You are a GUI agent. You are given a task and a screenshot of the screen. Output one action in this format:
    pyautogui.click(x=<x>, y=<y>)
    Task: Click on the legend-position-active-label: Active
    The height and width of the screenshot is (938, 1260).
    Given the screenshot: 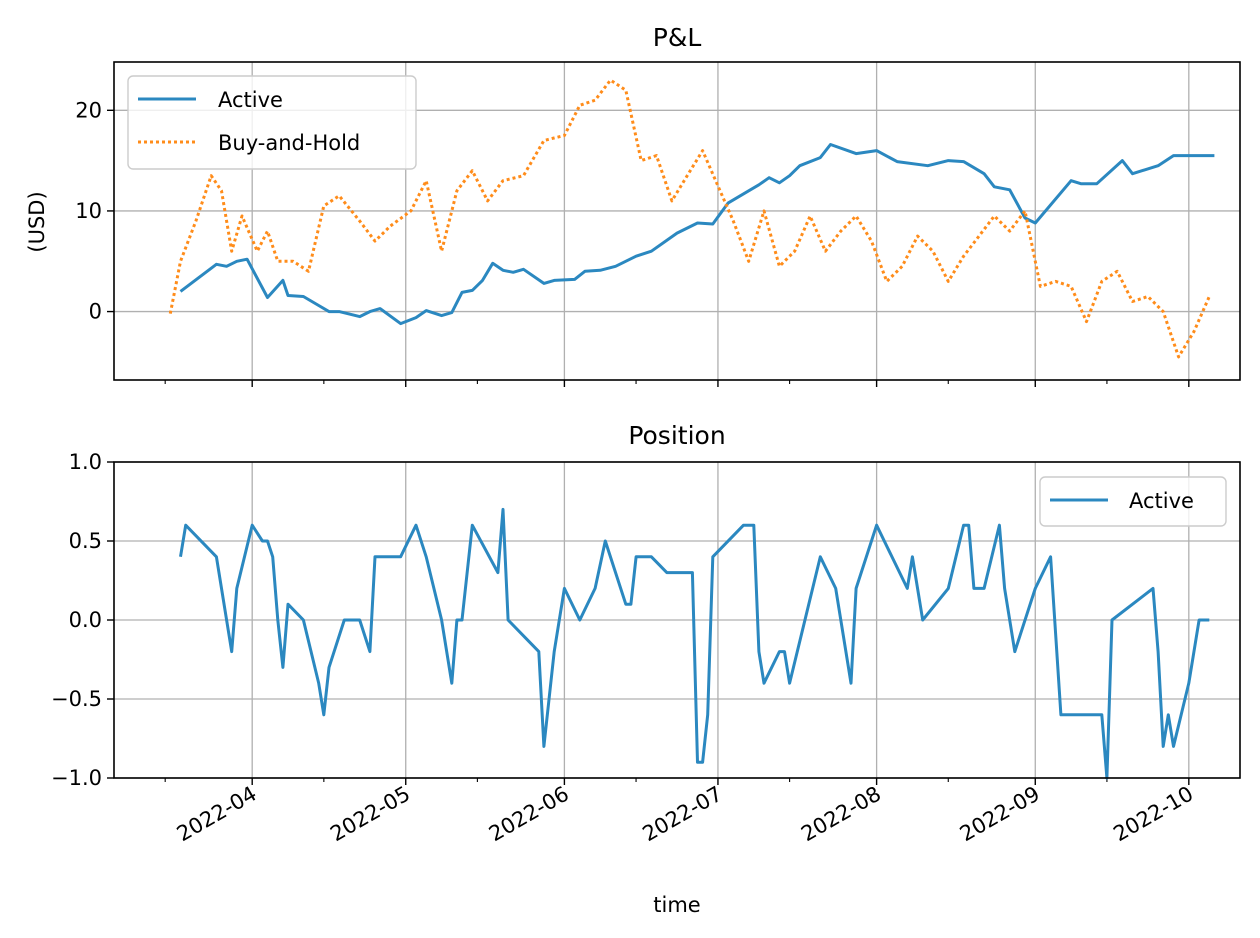 What is the action you would take?
    pyautogui.click(x=1161, y=501)
    